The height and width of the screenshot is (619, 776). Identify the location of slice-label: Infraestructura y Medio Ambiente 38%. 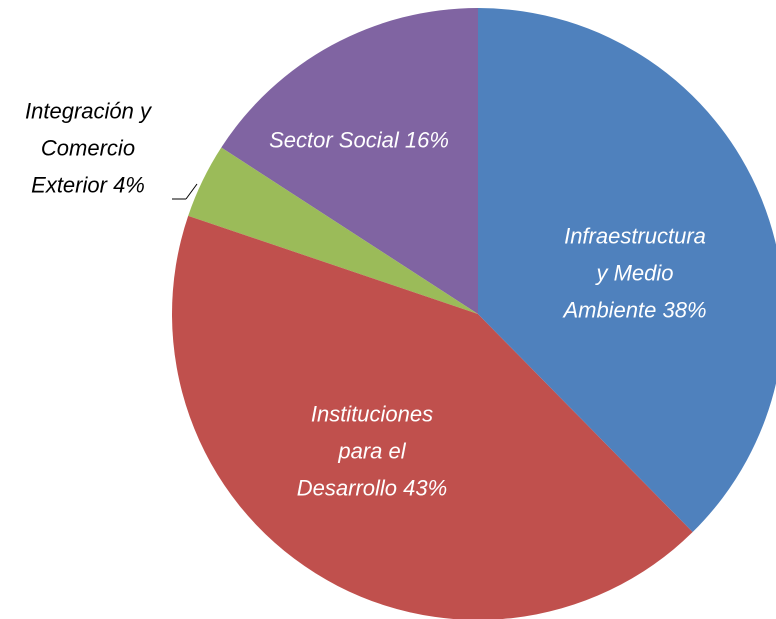
(635, 273).